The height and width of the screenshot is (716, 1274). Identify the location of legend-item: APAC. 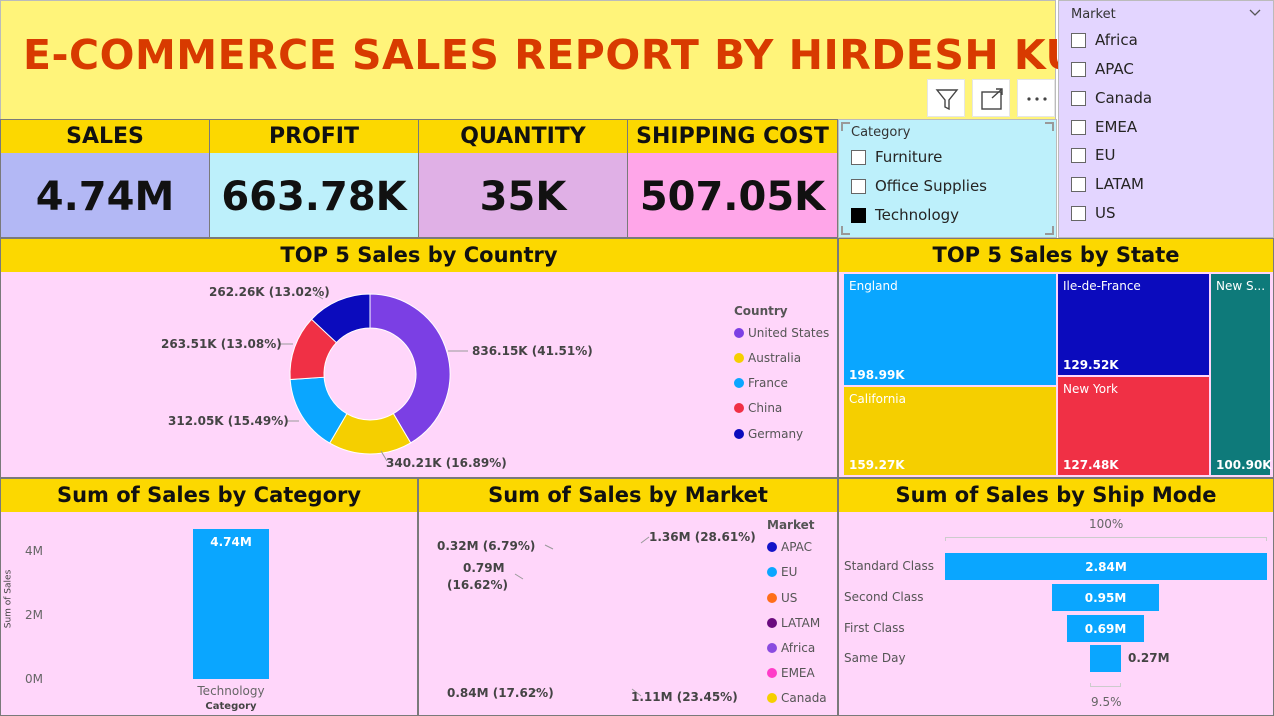
(789, 547).